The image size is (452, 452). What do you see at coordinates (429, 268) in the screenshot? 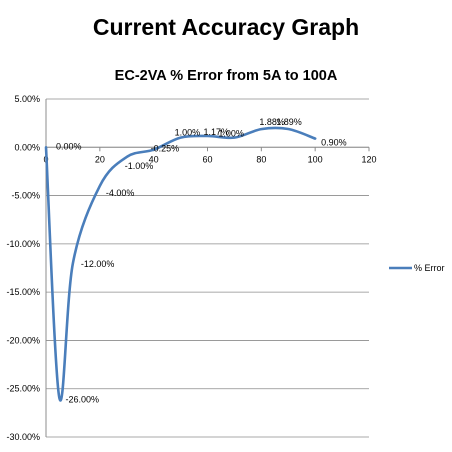
I see `legend-label: % Error` at bounding box center [429, 268].